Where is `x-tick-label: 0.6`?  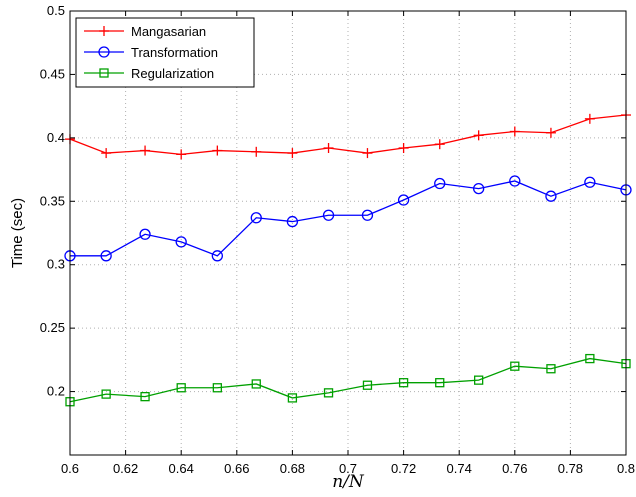
x-tick-label: 0.6 is located at coordinates (70, 468).